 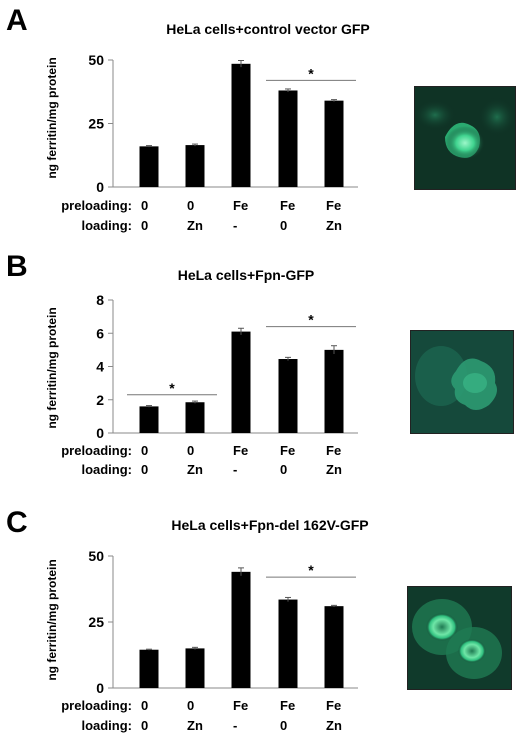 I want to click on y-tick-label-c: 50, so click(x=96, y=556).